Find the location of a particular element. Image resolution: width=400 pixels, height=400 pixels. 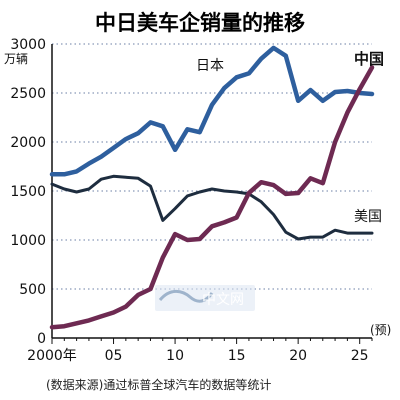

series-label-usa: 美国 is located at coordinates (368, 217).